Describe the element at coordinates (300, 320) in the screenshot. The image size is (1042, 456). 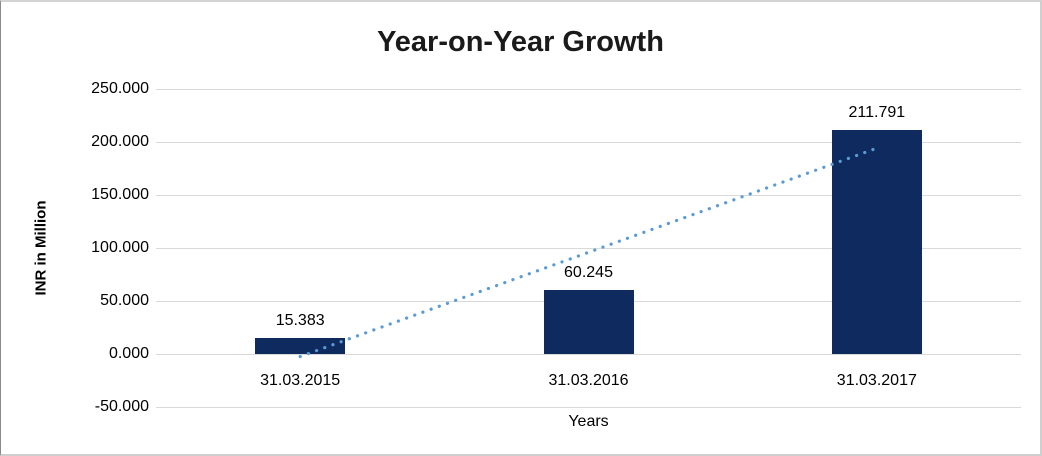
I see `bar-value-label: 15.383` at that location.